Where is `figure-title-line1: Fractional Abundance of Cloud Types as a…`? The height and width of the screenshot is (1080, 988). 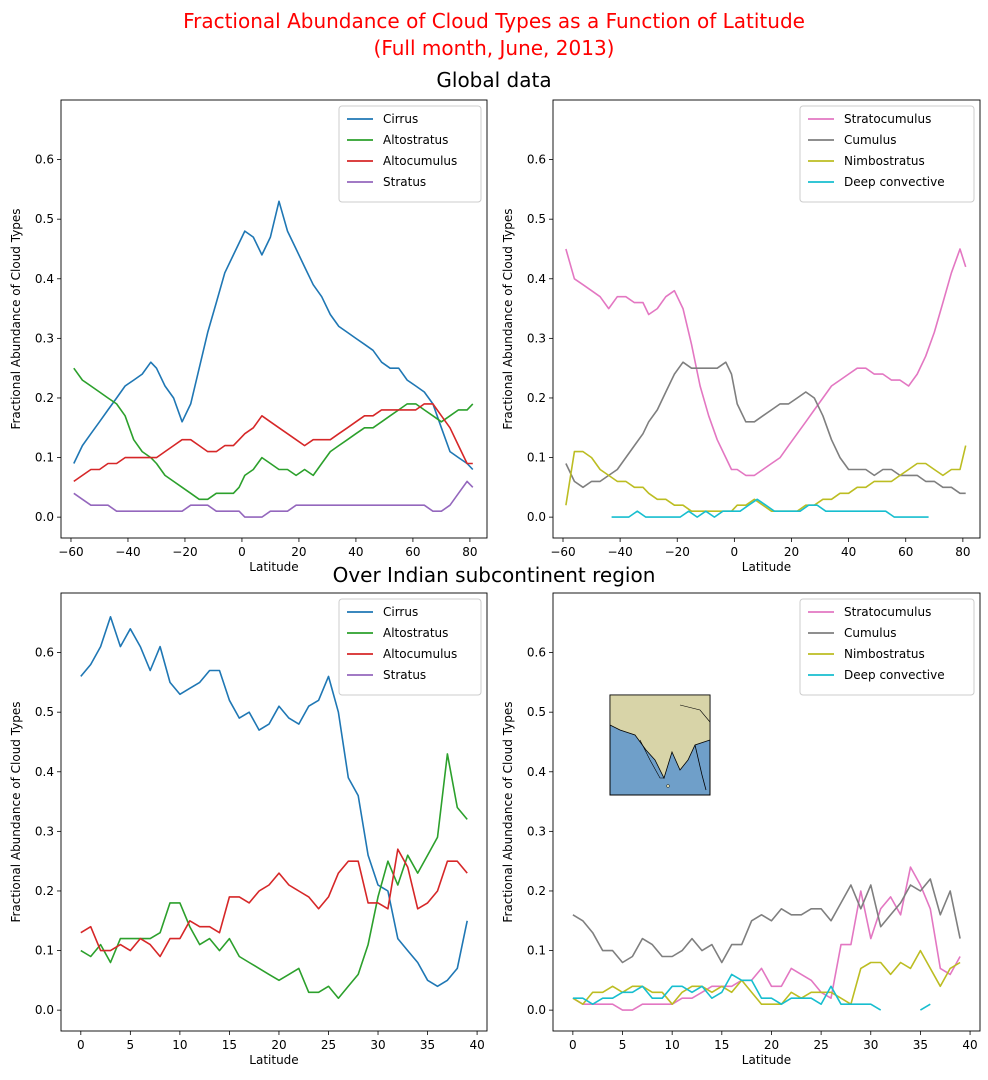 figure-title-line1: Fractional Abundance of Cloud Types as a… is located at coordinates (494, 21).